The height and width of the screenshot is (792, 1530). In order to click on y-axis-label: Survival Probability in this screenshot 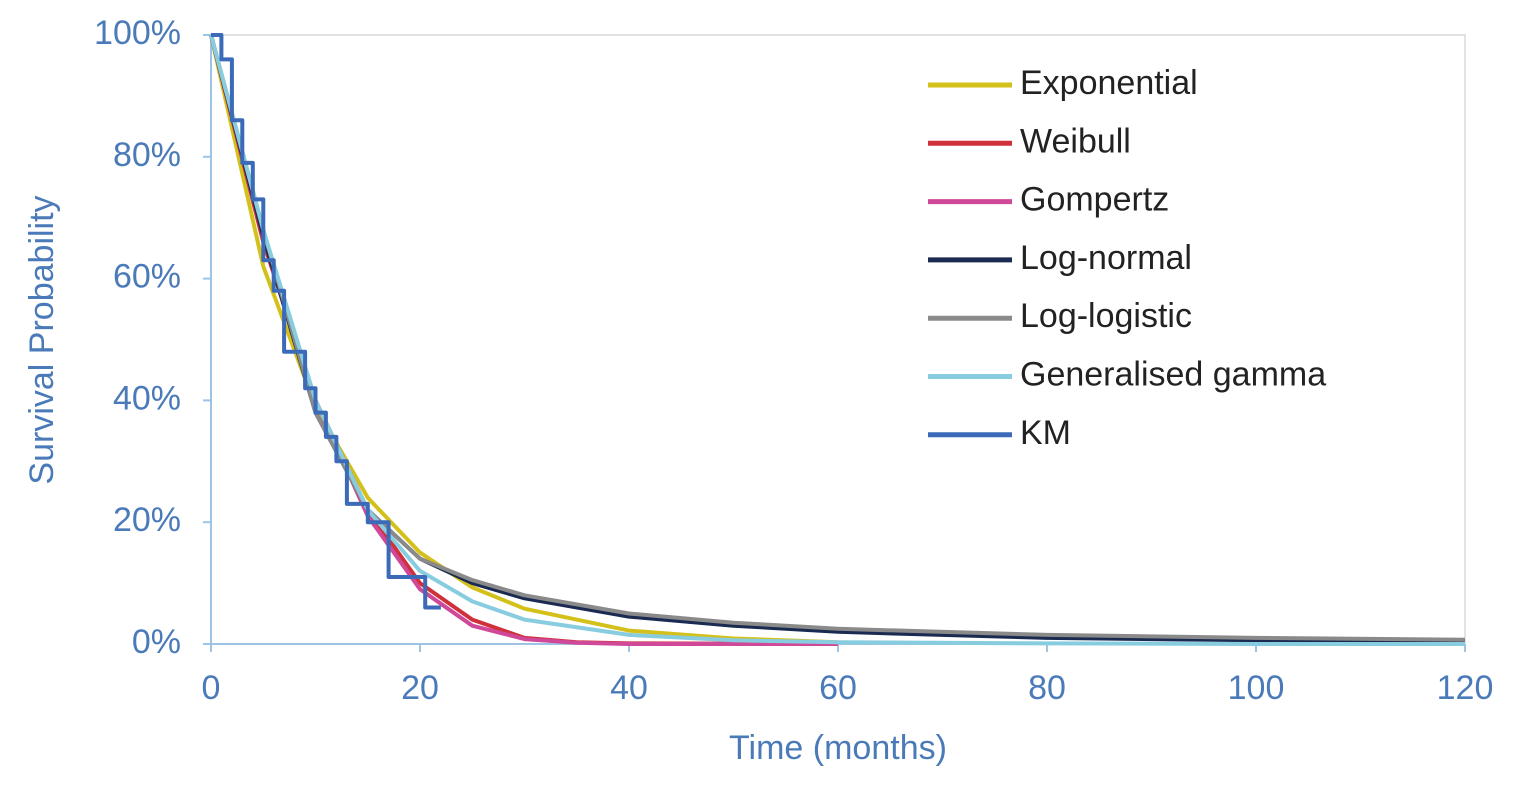, I will do `click(42, 339)`.